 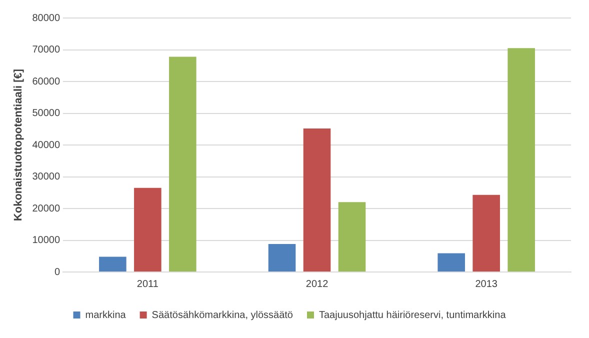 I want to click on y-tick-label: 40000, so click(x=46, y=145).